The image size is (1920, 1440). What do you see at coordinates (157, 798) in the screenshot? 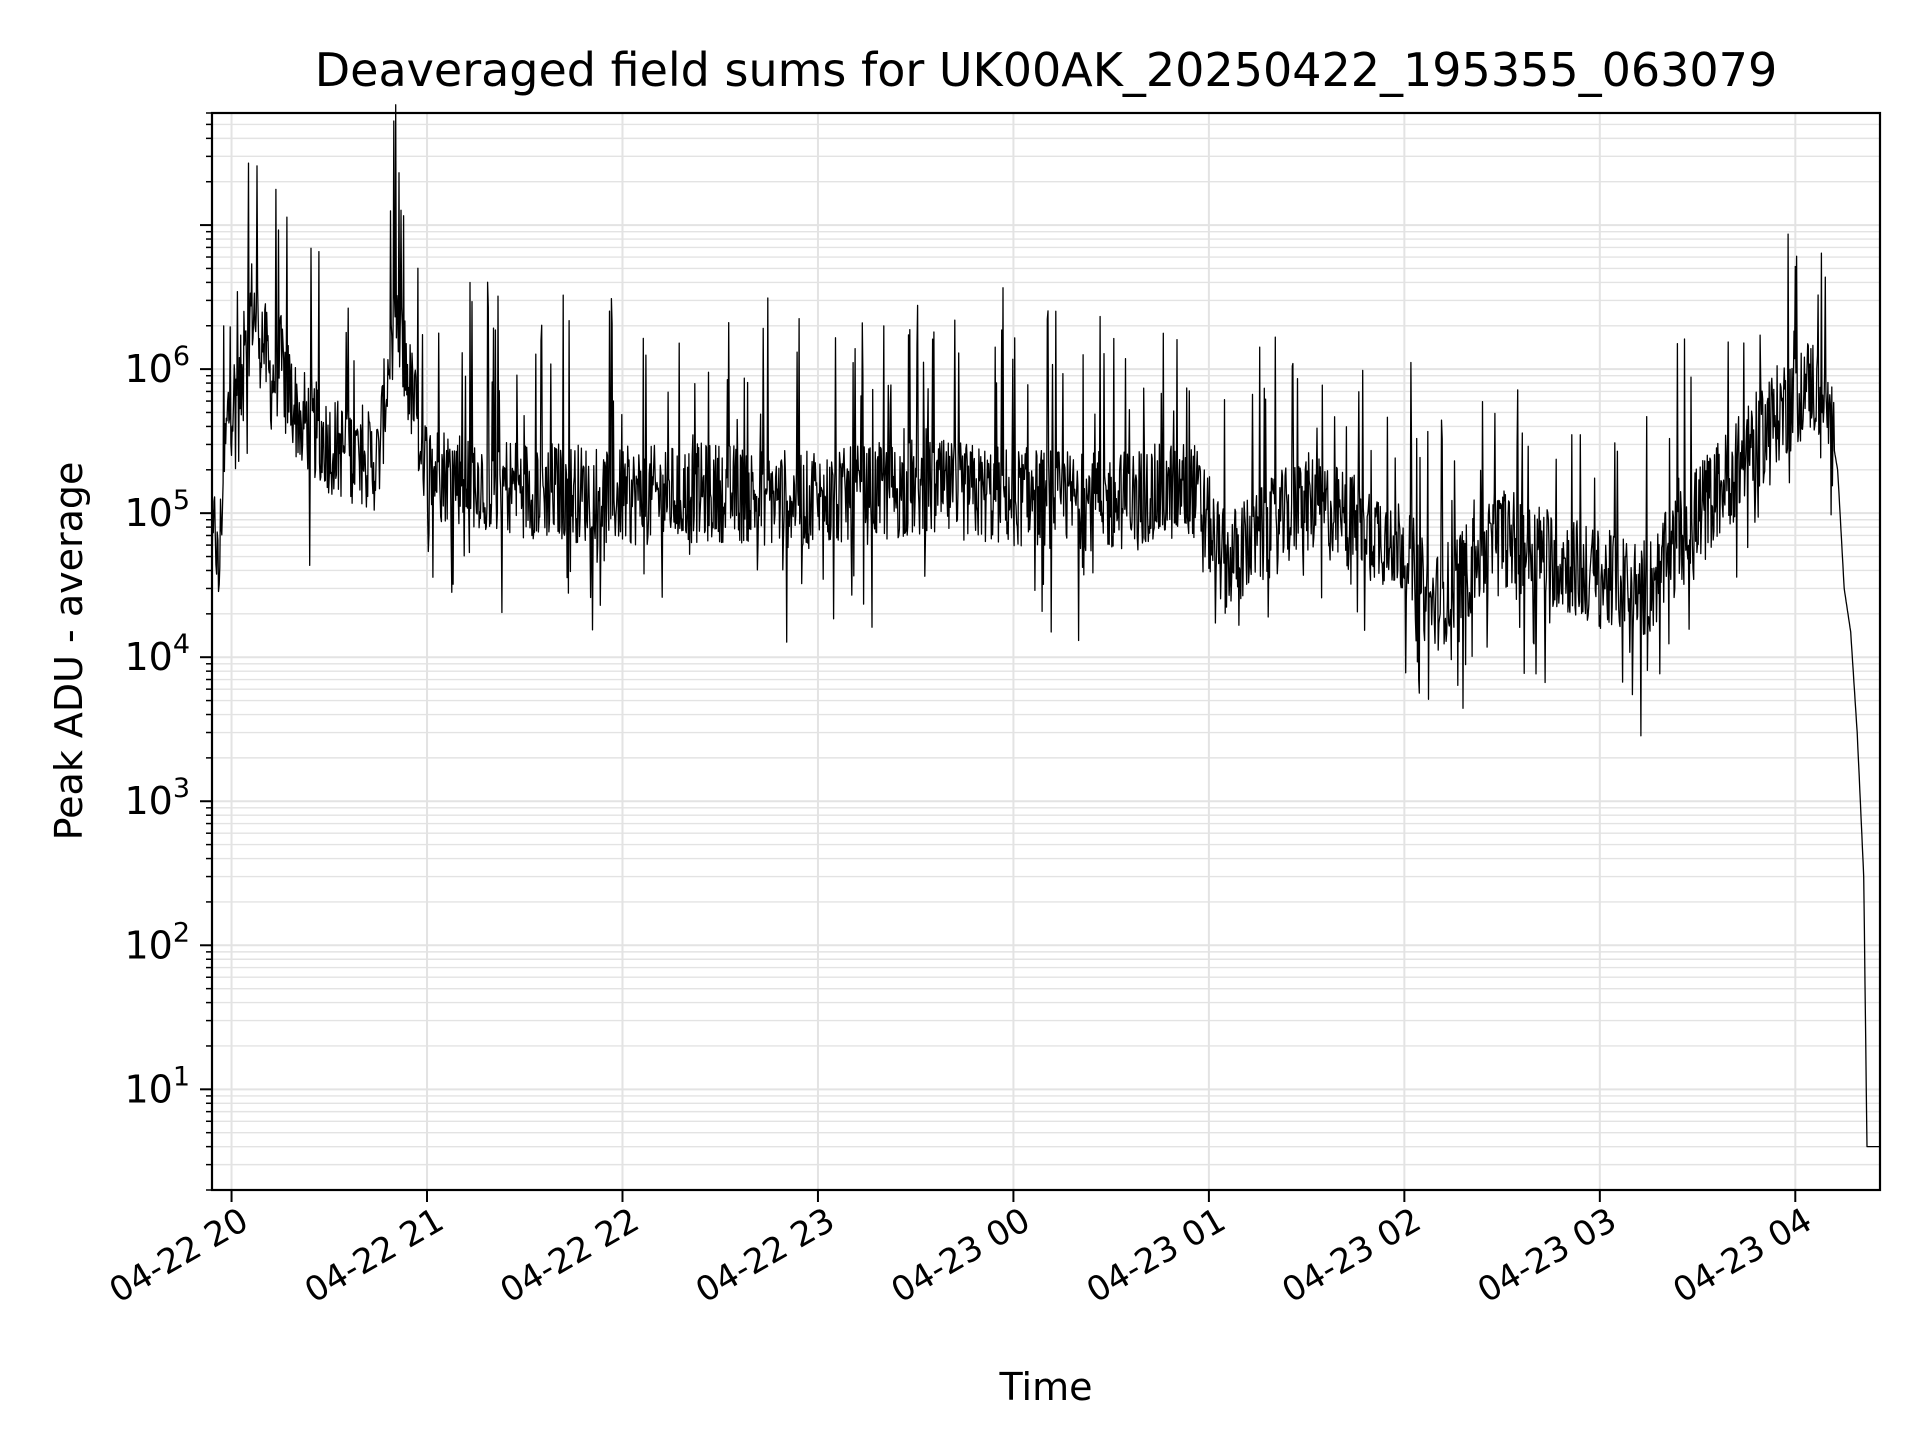
I see `y-tick-label: 103` at bounding box center [157, 798].